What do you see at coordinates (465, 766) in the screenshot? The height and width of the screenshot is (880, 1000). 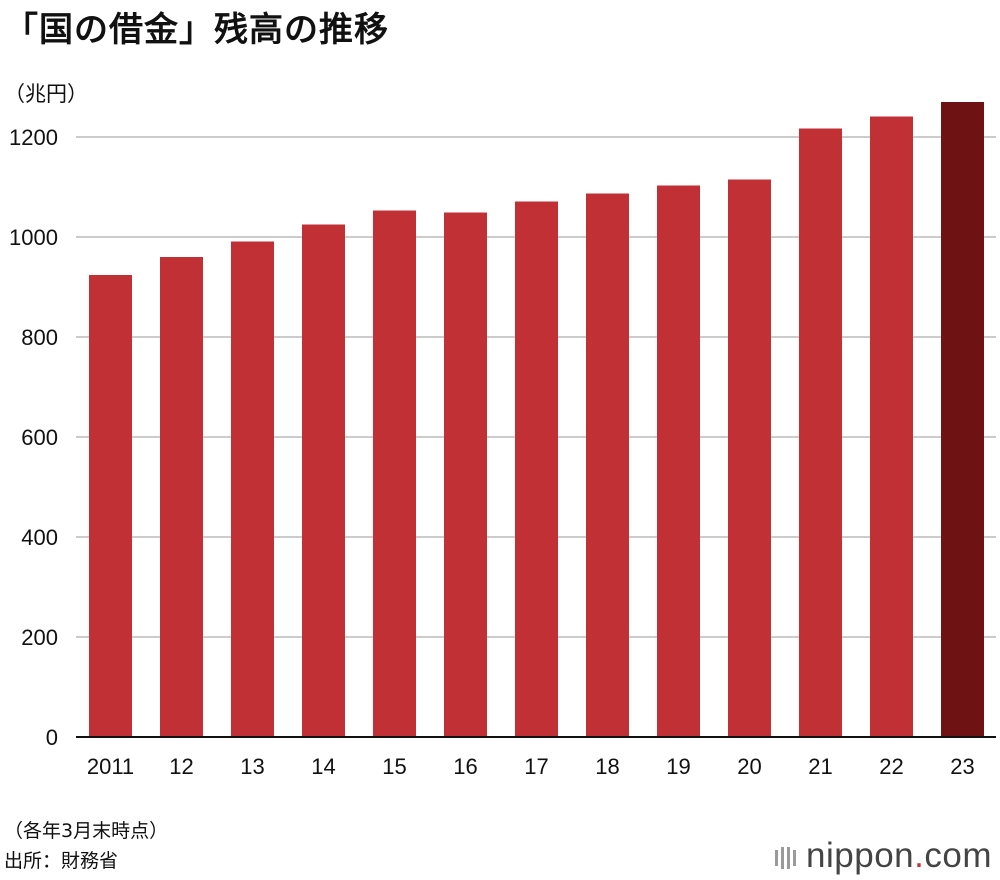 I see `x-tick-label-16: 16` at bounding box center [465, 766].